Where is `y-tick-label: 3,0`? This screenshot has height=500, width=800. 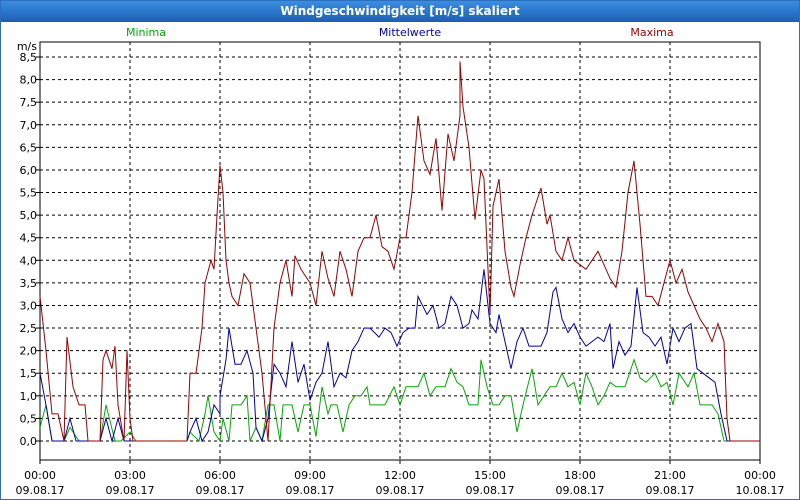
y-tick-label: 3,0 is located at coordinates (29, 305).